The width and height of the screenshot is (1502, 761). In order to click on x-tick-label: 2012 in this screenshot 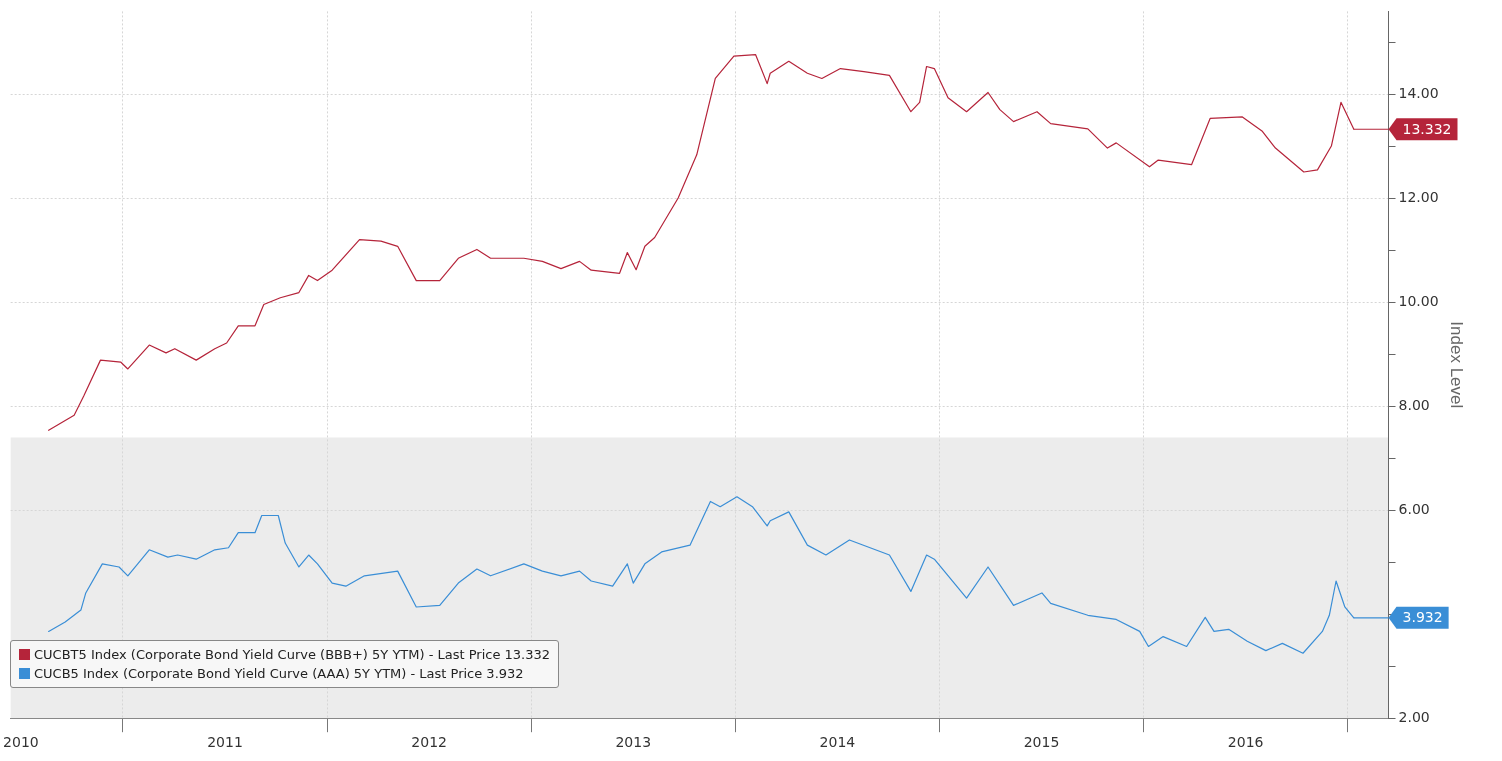, I will do `click(429, 742)`.